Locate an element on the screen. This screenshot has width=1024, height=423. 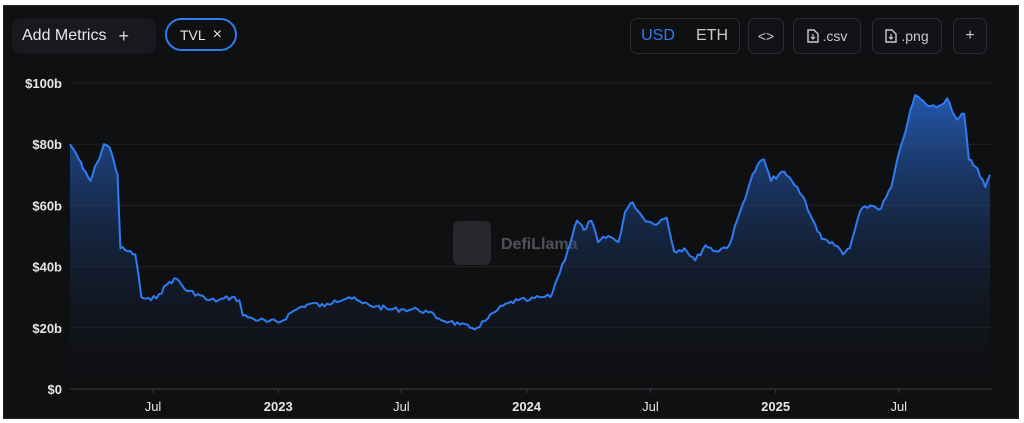
currency-eth-option: ETH is located at coordinates (712, 35).